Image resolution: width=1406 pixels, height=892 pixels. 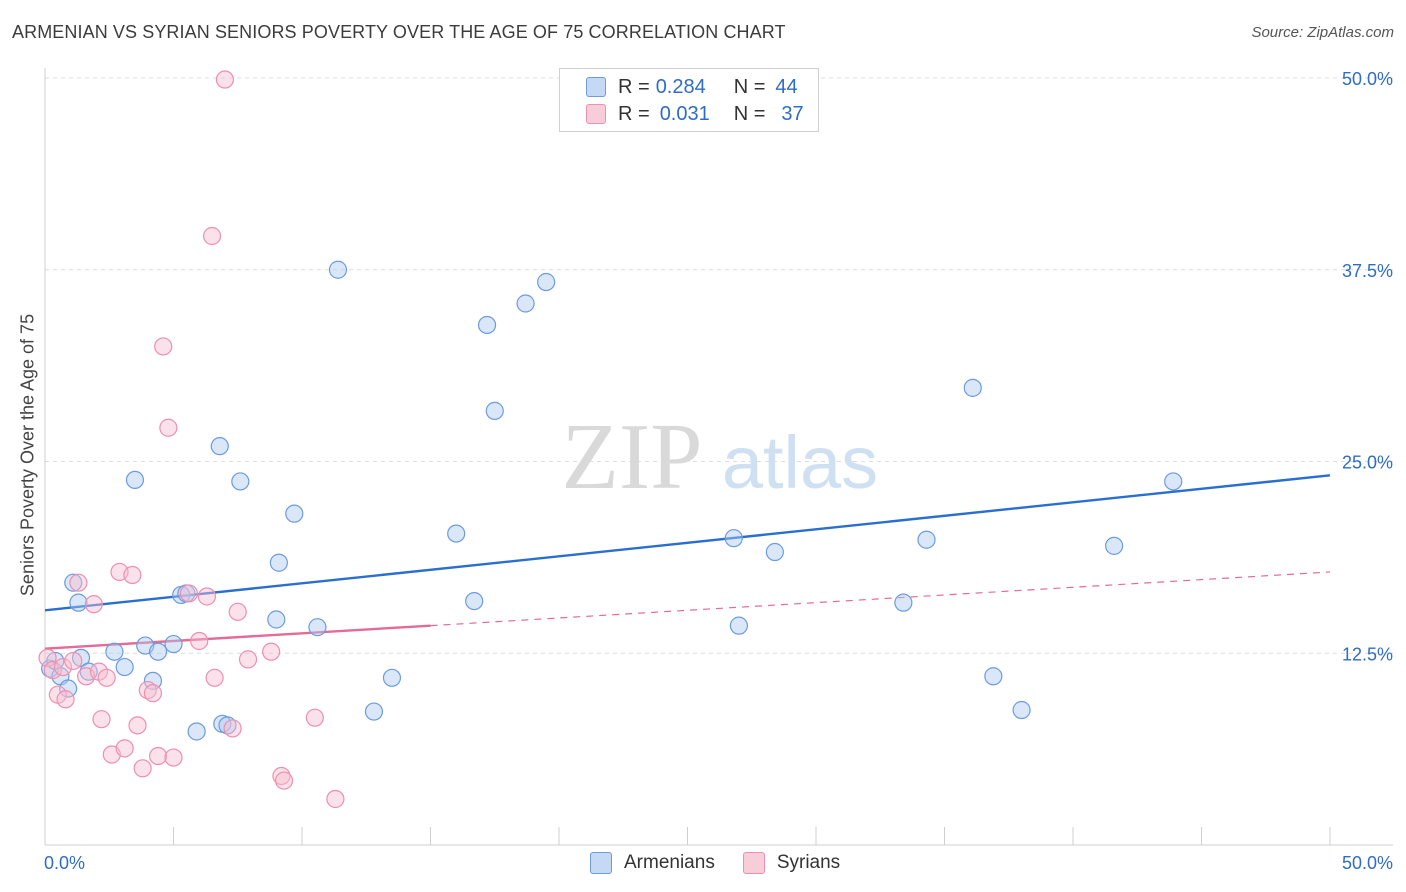 What do you see at coordinates (753, 863) in the screenshot?
I see `syrians-legend-swatch` at bounding box center [753, 863].